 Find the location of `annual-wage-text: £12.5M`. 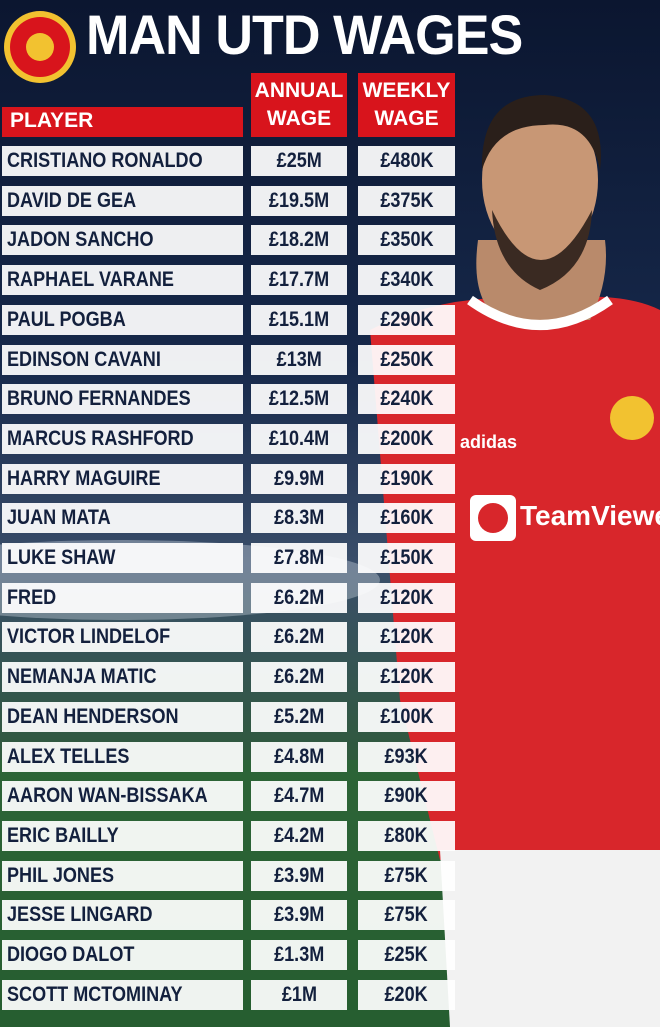

annual-wage-text: £12.5M is located at coordinates (299, 399).